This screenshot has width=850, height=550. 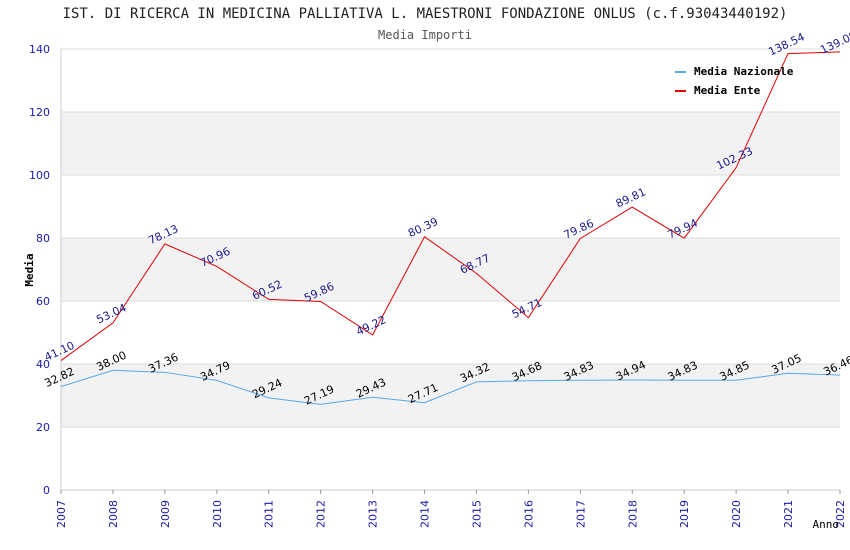 I want to click on y-tick-label: 60, so click(x=43, y=301).